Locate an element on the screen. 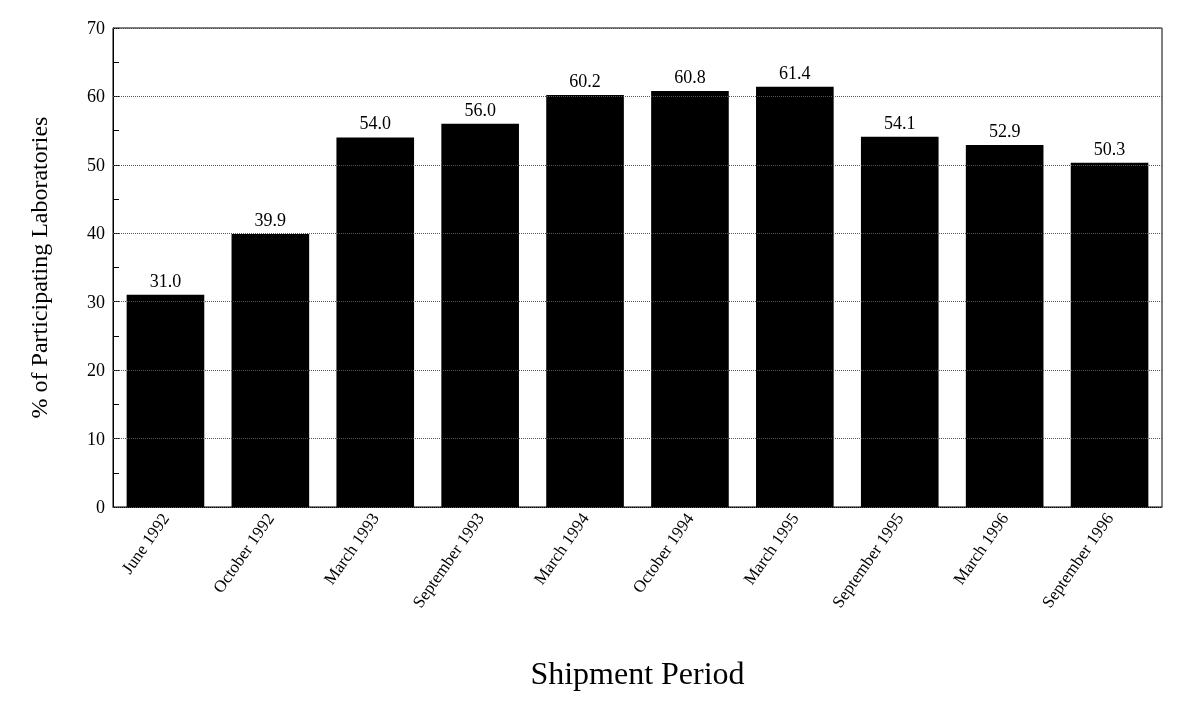 This screenshot has width=1183, height=715. y-tick-label: 20 is located at coordinates (96, 370).